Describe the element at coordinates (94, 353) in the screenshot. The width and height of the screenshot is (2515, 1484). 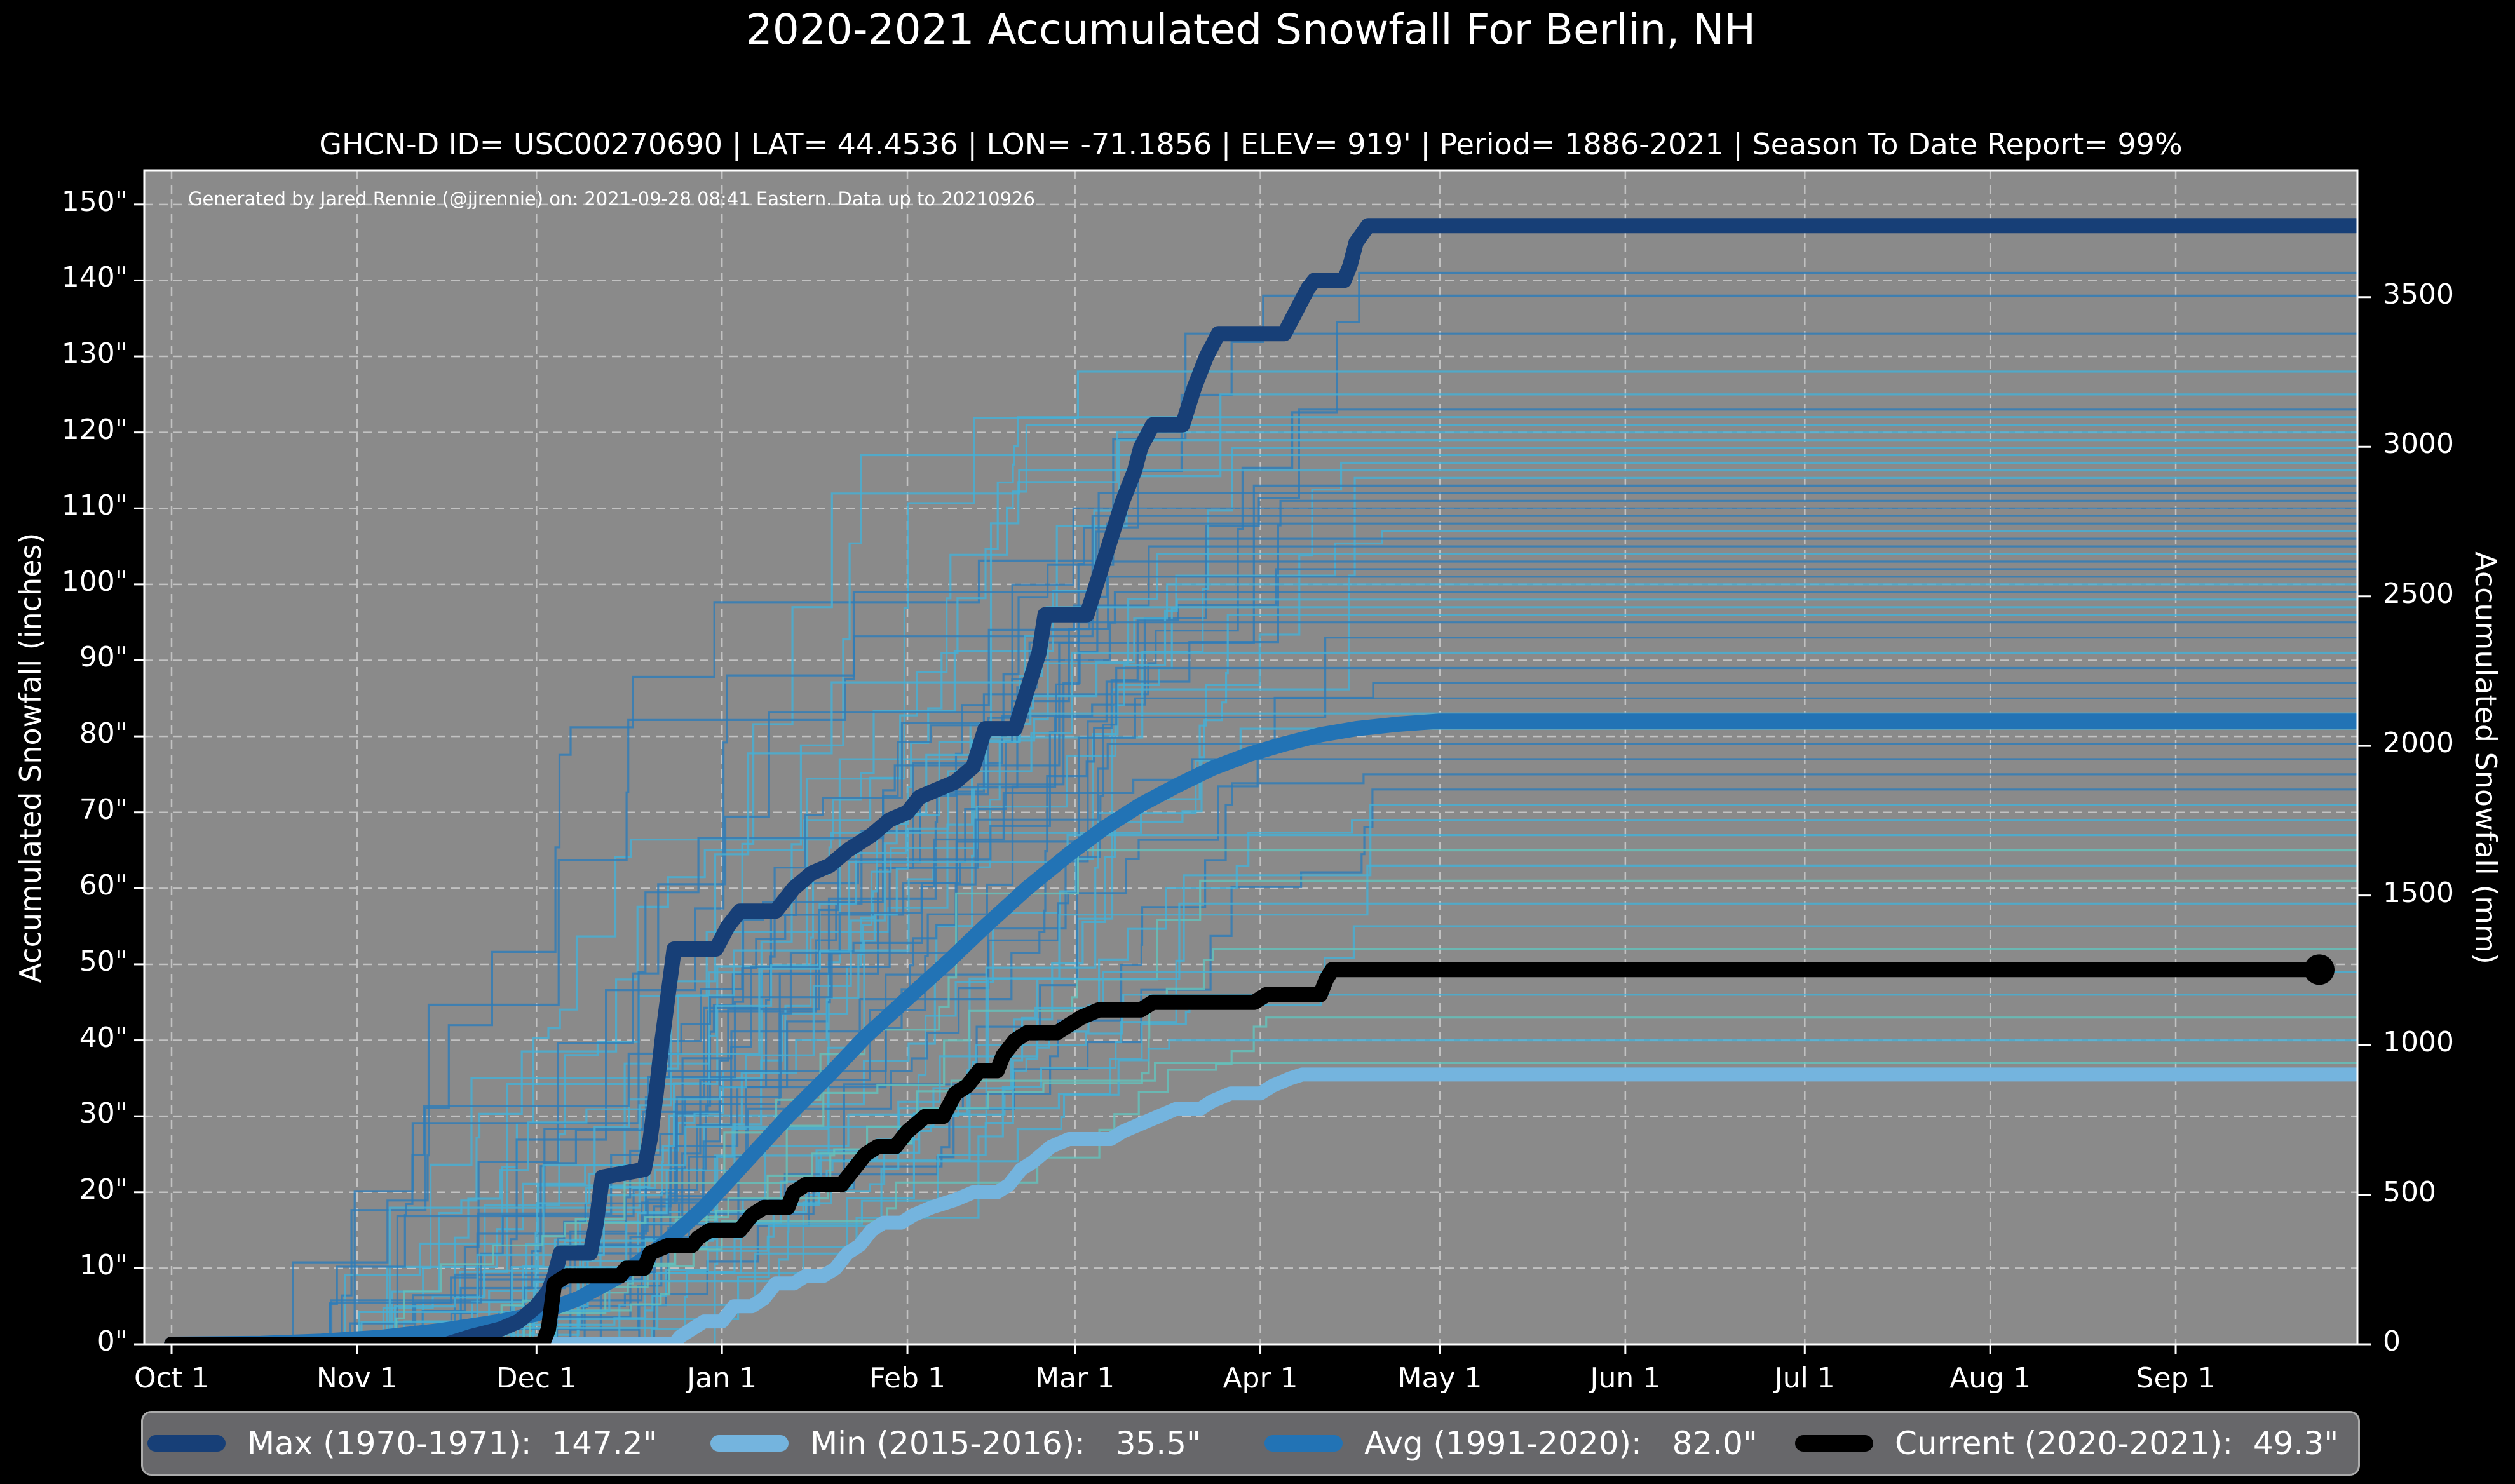
I see `y-axis-tick-inches: 130"` at that location.